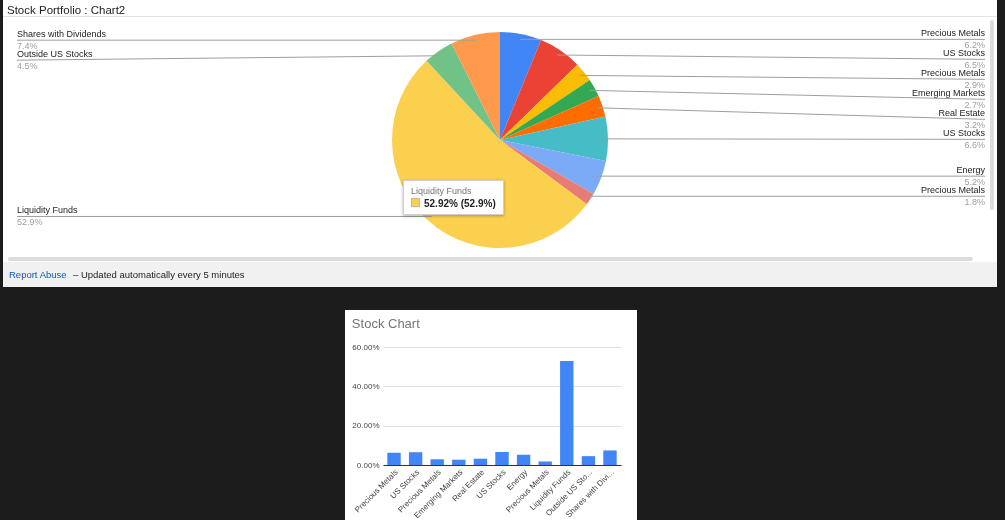 The height and width of the screenshot is (520, 1005). Describe the element at coordinates (159, 275) in the screenshot. I see `text: – Updated automatically every 5 minutes` at that location.